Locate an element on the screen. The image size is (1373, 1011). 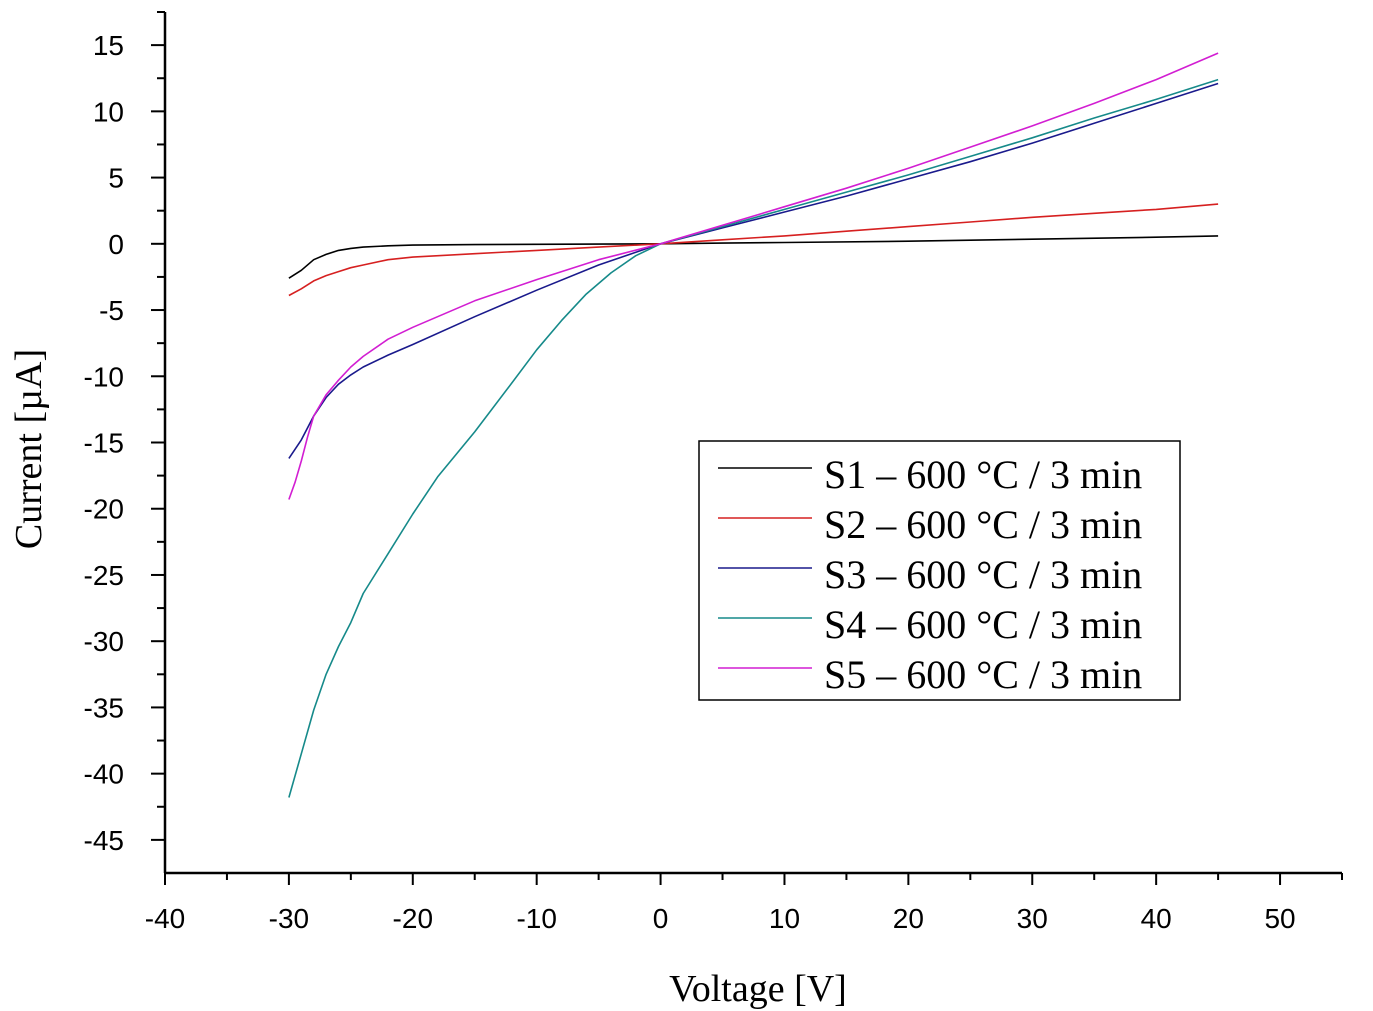
x-tick-label: 20 is located at coordinates (908, 918).